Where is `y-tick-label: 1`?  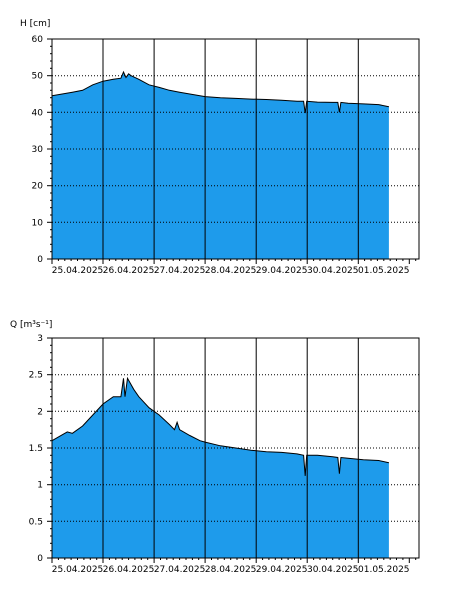 y-tick-label: 1 is located at coordinates (40, 486).